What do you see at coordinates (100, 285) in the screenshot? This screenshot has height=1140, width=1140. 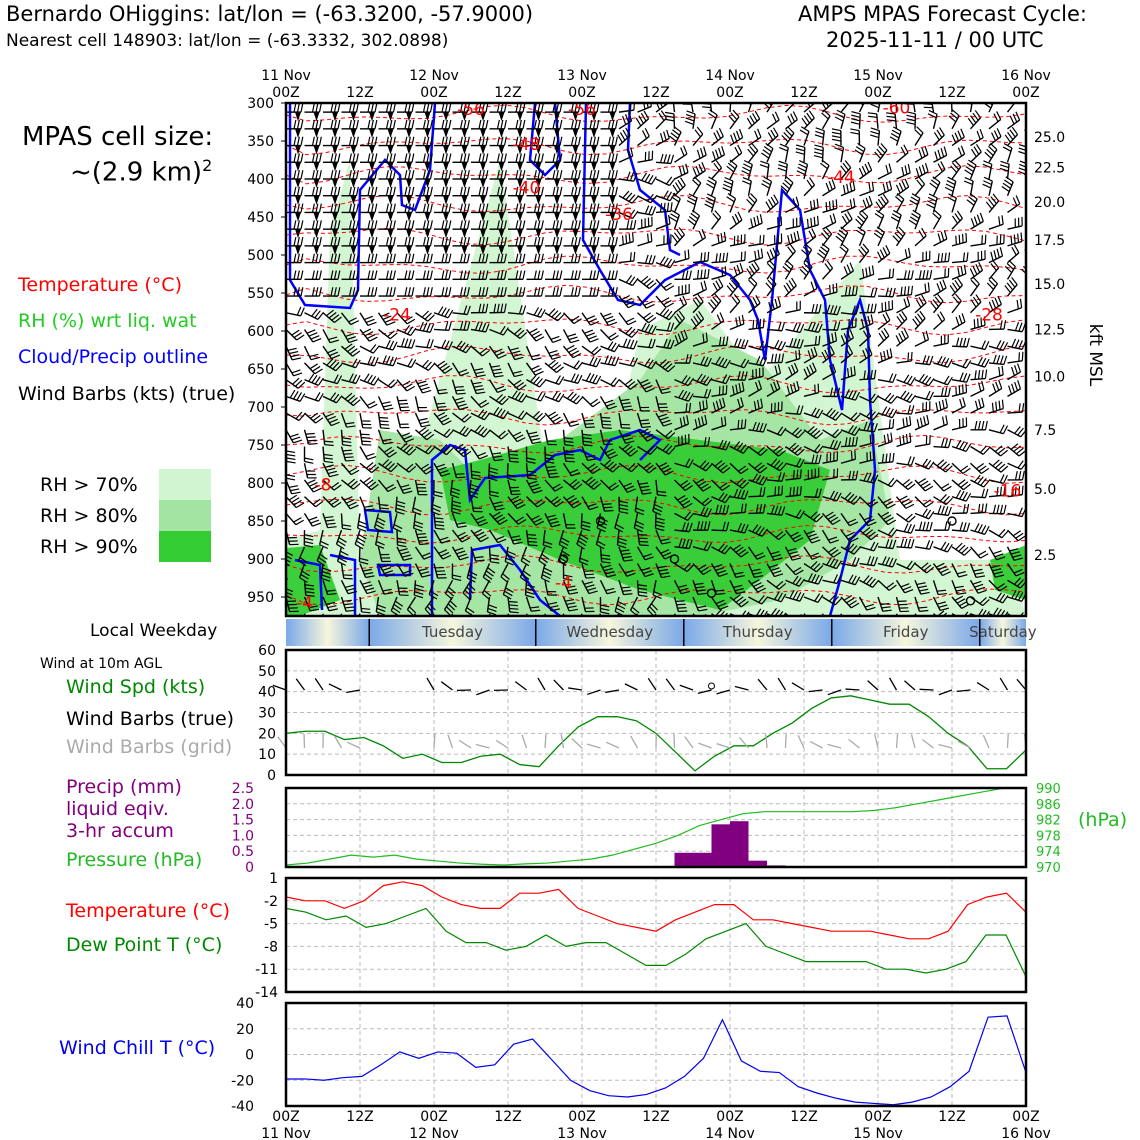 I see `legend-temperature: Temperature (°C)` at bounding box center [100, 285].